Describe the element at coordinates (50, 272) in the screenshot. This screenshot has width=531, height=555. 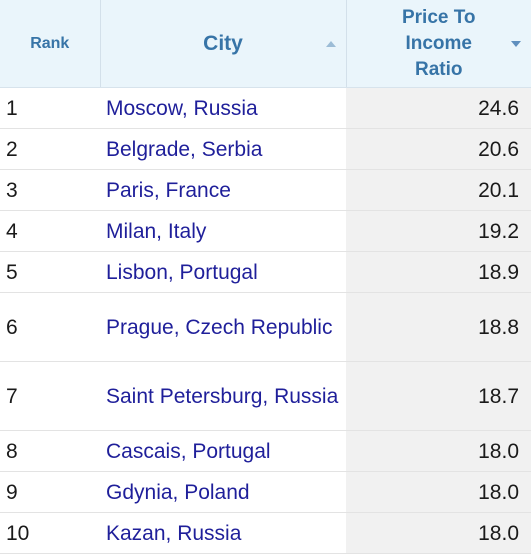
I see `rank-cell: 5` at that location.